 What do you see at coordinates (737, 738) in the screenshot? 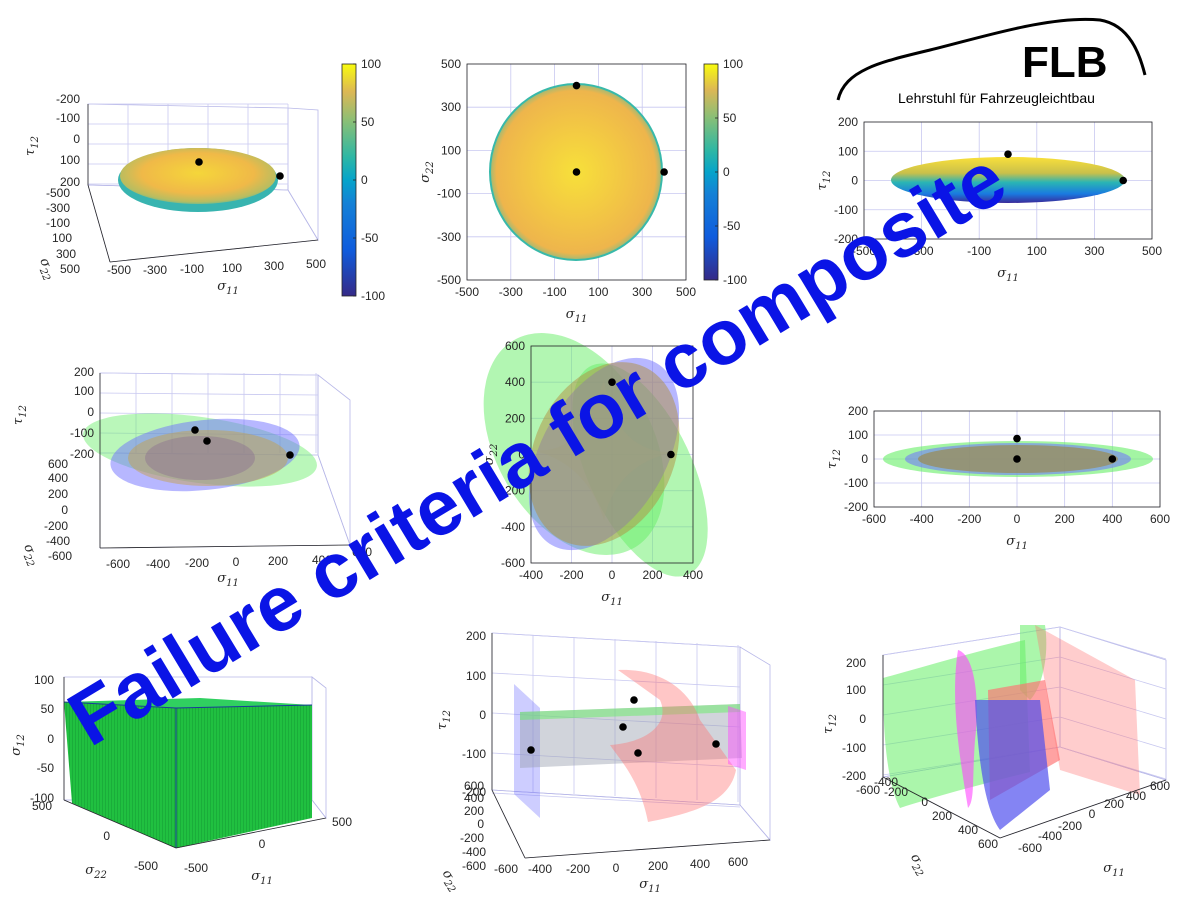
I see `plane-magenta` at bounding box center [737, 738].